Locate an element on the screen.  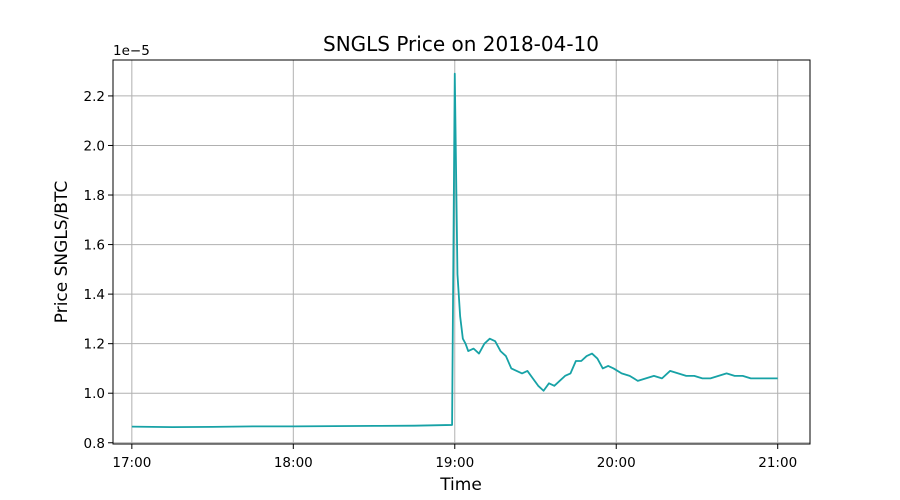
x-tick-label: 17:00 is located at coordinates (131, 463).